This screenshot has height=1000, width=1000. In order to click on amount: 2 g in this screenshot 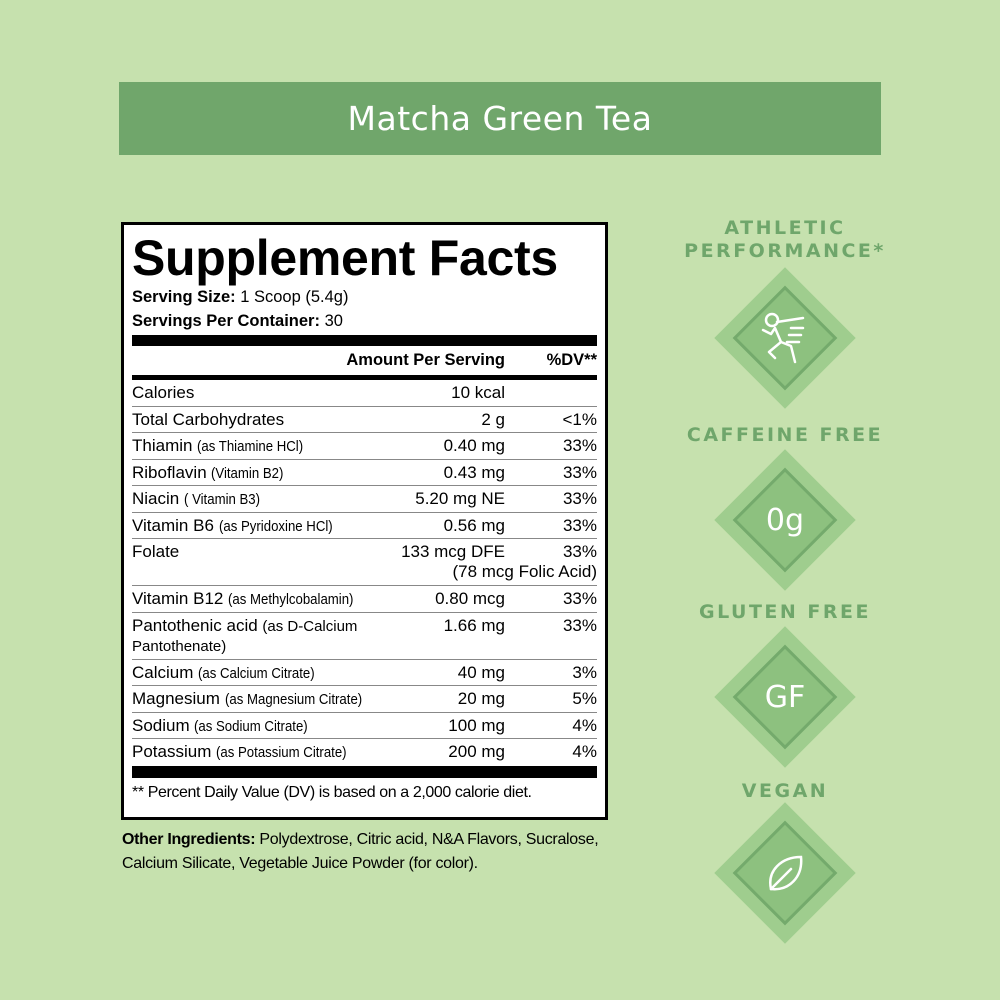, I will do `click(493, 419)`.